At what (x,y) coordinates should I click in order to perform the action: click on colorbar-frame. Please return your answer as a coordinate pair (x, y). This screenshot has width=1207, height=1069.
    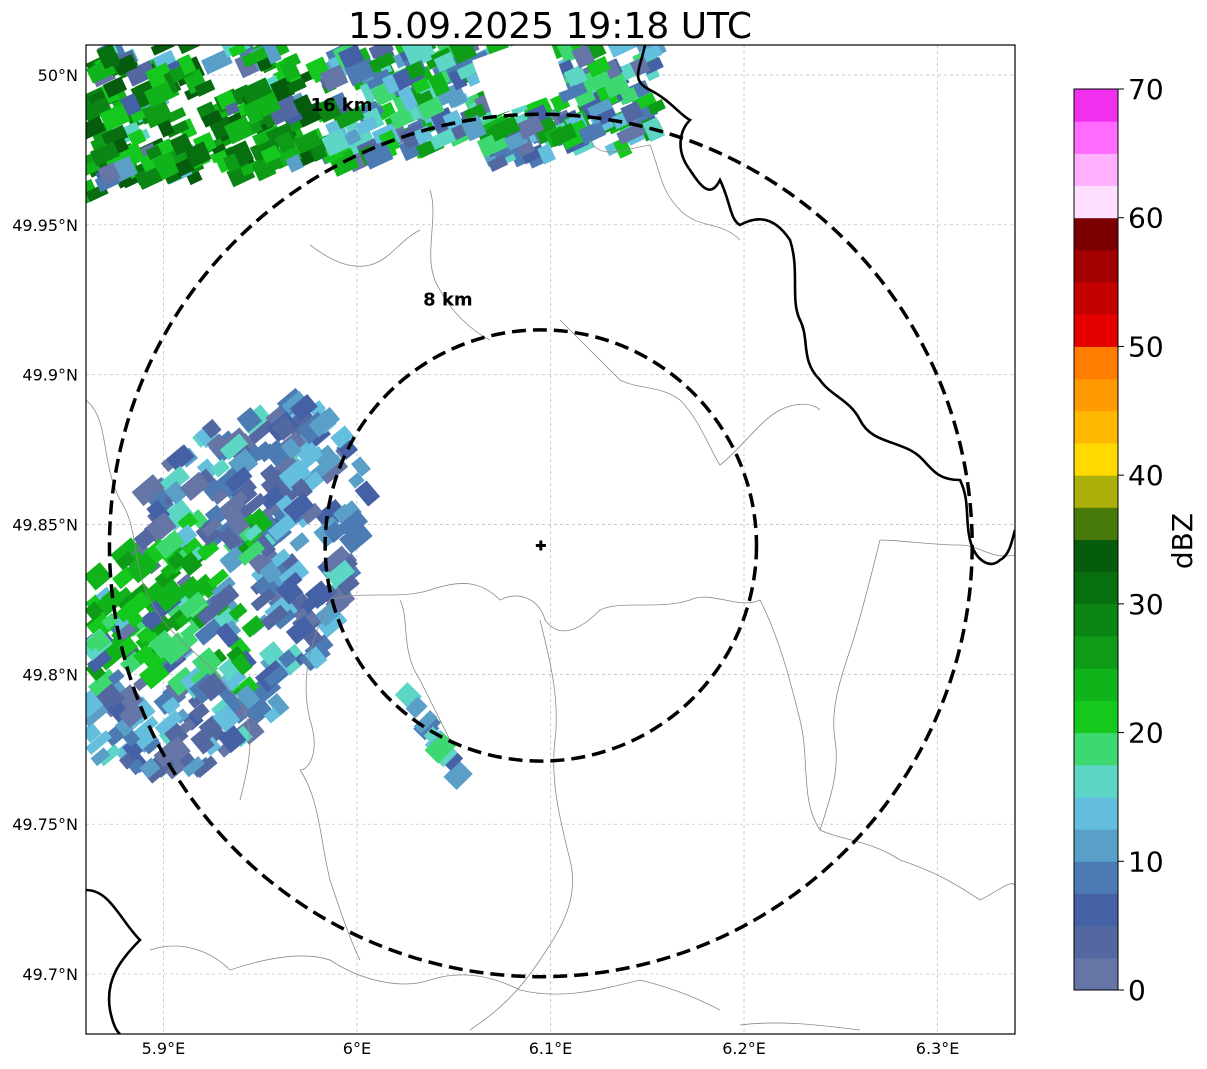
    Looking at the image, I should click on (1096, 539).